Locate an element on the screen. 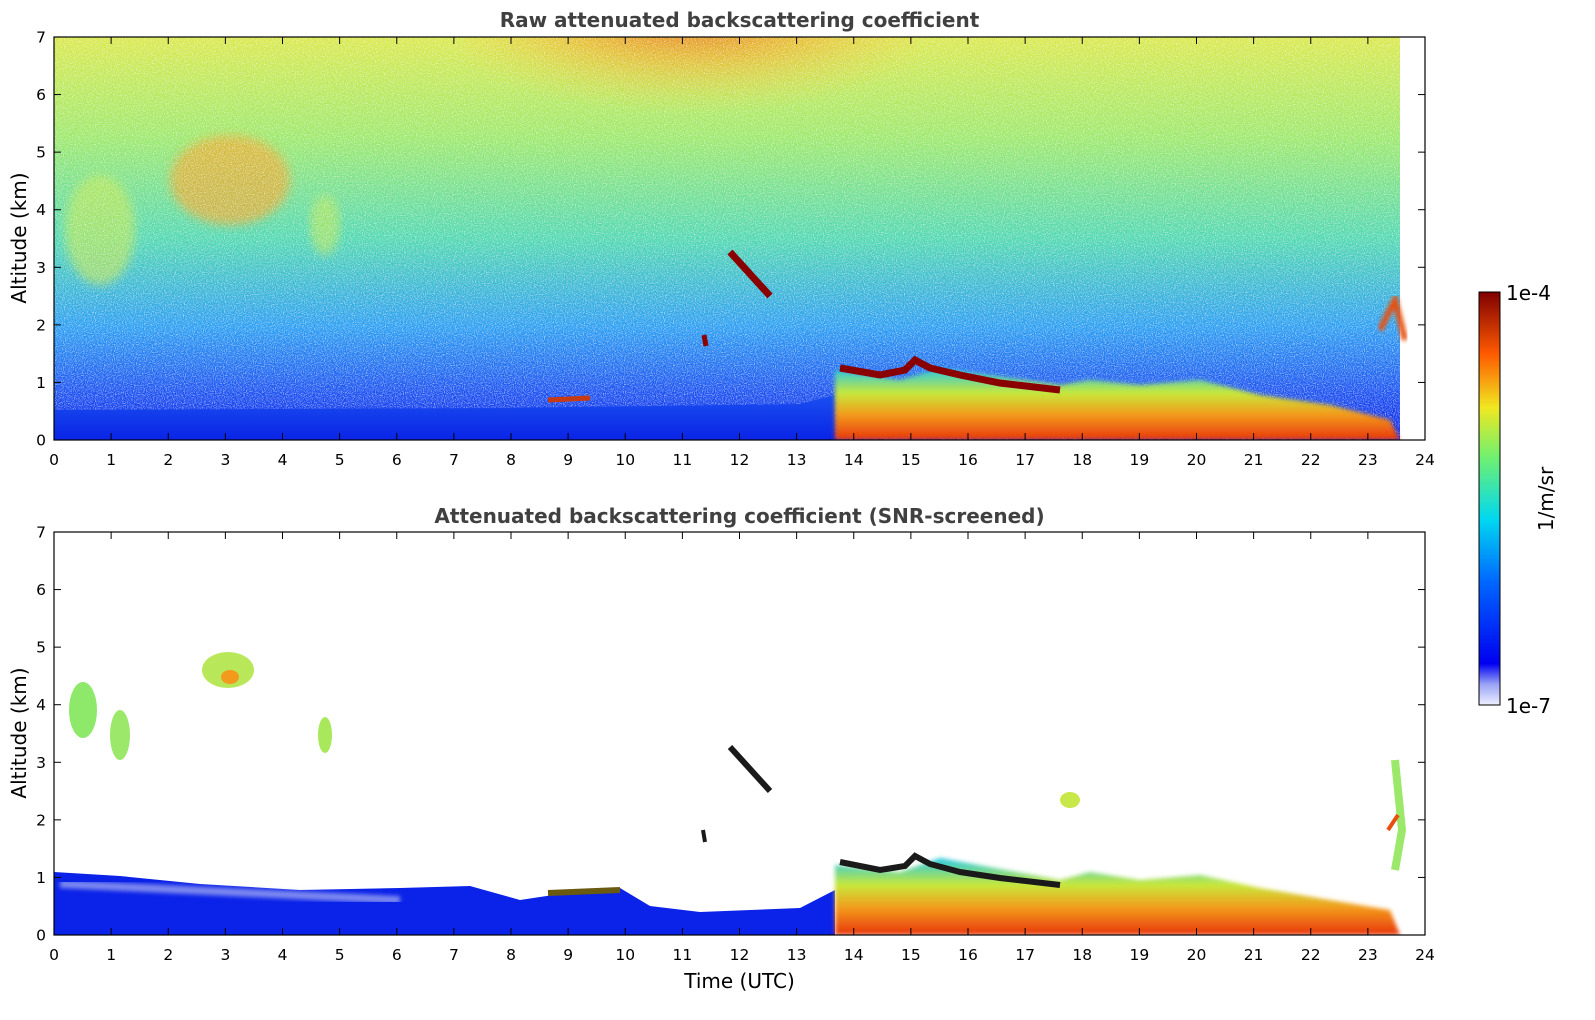 Image resolution: width=1595 pixels, height=1020 pixels. screened-x-tick-label: 10 is located at coordinates (625, 955).